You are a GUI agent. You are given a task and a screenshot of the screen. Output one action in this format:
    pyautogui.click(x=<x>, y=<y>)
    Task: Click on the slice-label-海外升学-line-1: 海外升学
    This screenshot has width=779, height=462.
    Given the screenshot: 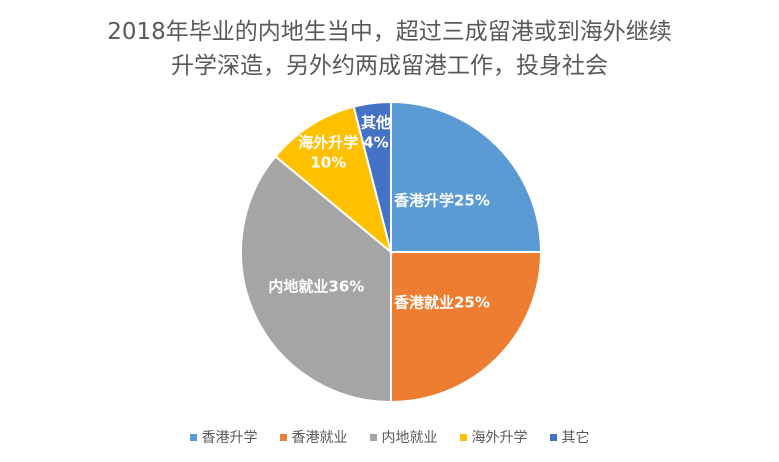 What is the action you would take?
    pyautogui.click(x=328, y=143)
    